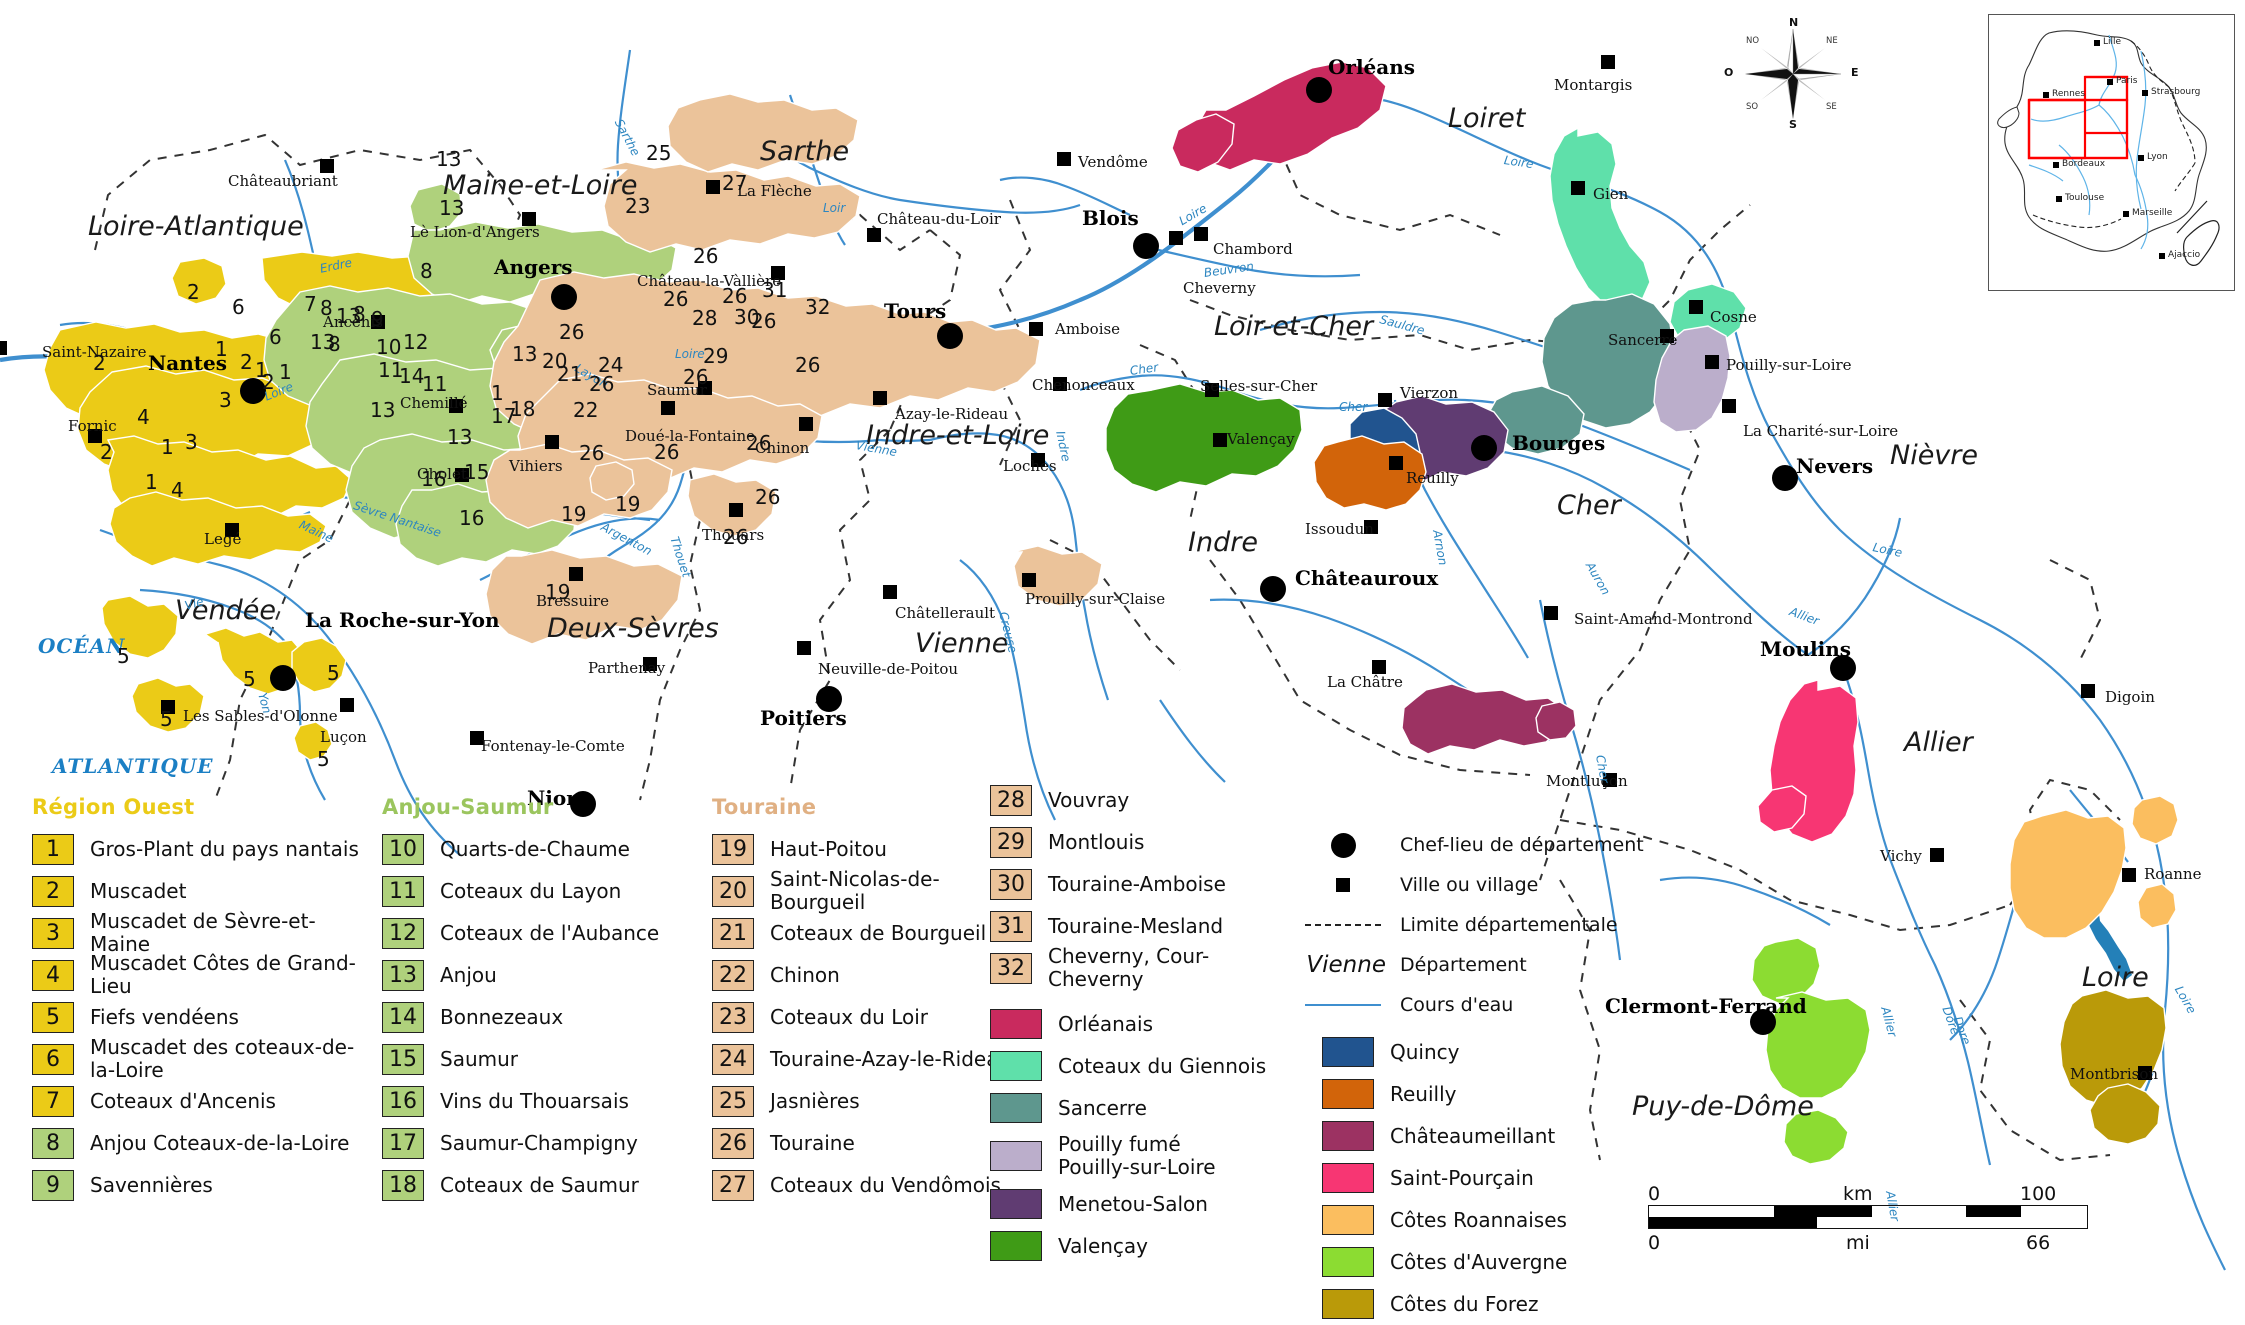 The image size is (2245, 1325). I want to click on legend-swatch-item: Sancerre, so click(1135, 1108).